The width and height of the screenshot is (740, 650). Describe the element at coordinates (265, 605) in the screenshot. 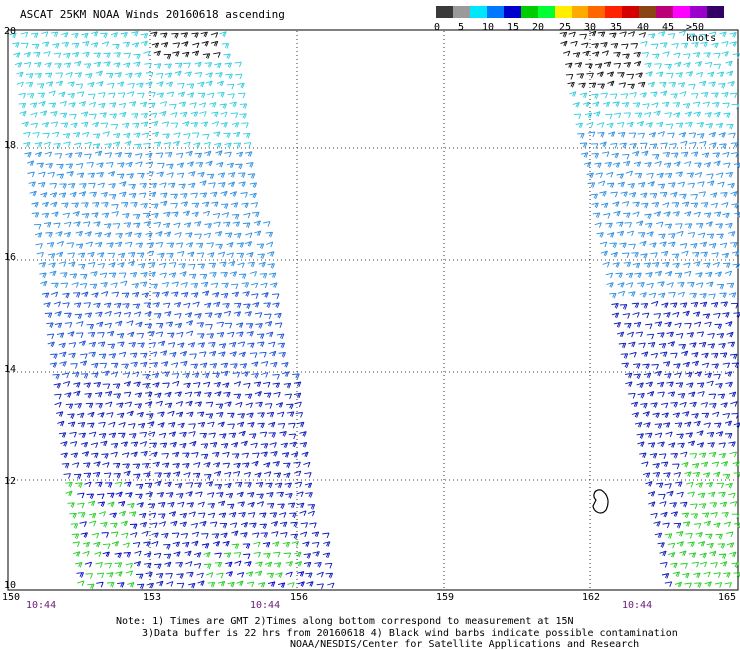

I see `time-label-2: 10:44` at that location.